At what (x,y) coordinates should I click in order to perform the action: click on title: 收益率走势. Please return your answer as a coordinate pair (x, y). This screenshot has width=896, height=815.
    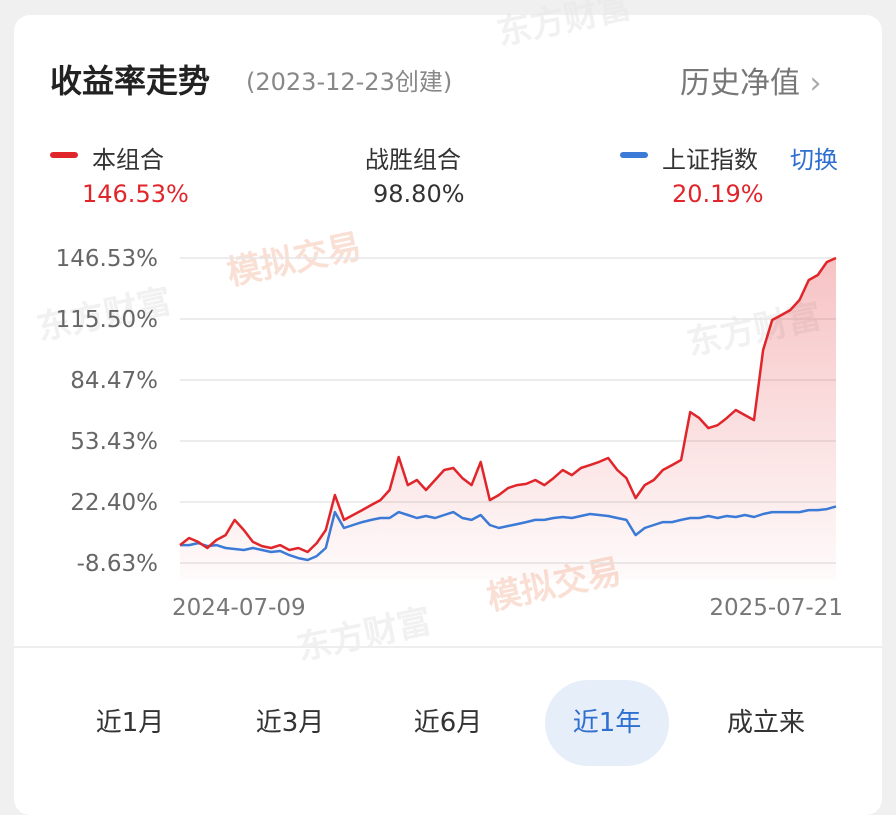
    Looking at the image, I should click on (130, 81).